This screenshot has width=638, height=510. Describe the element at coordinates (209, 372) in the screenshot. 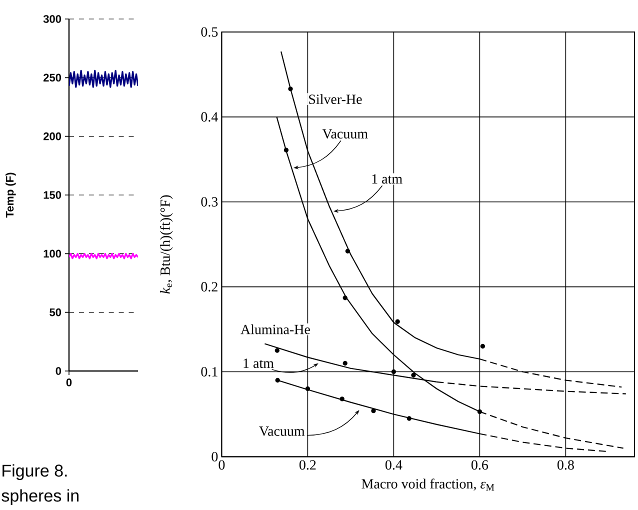

I see `y-tick-label: 0.1` at that location.